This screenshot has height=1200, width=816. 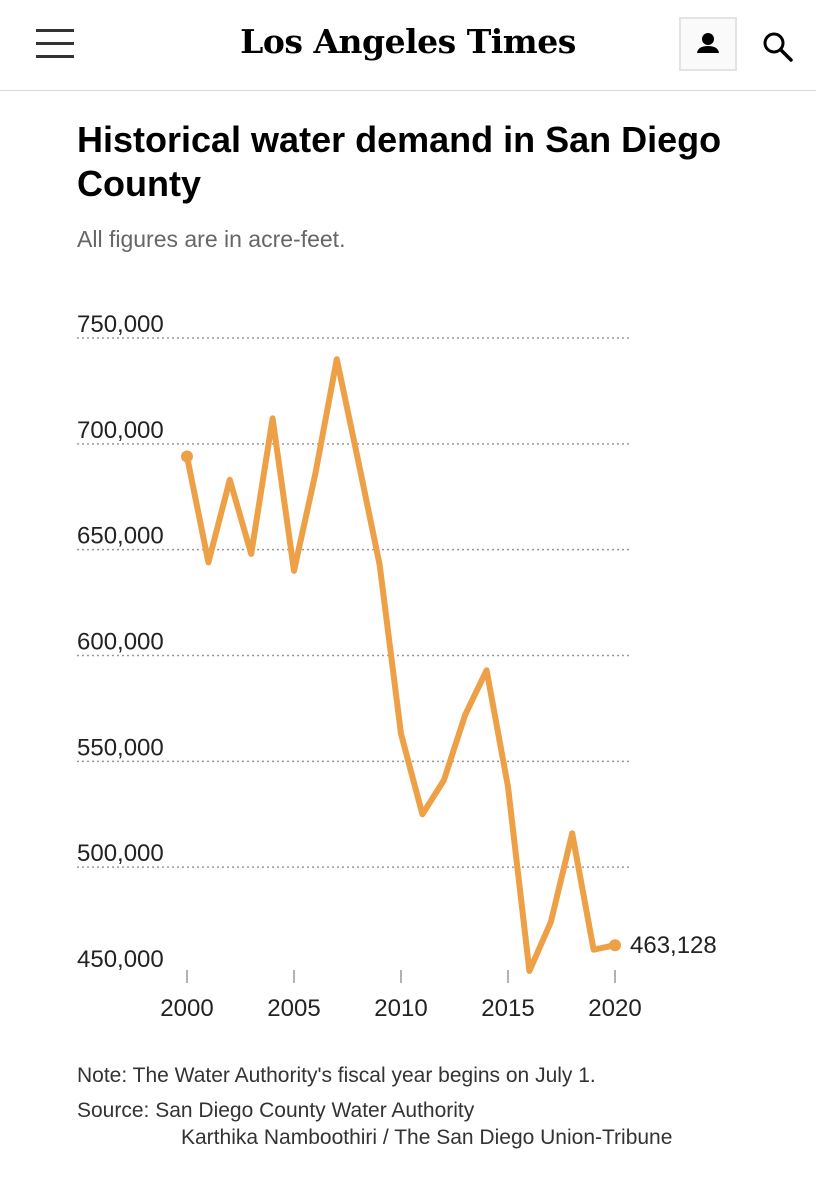 I want to click on x-tick-label: 2000, so click(x=186, y=1008).